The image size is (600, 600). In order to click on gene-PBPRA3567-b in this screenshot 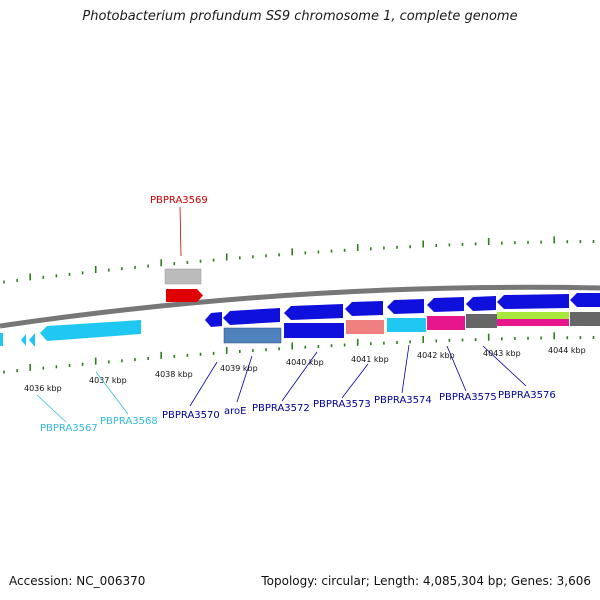, I will do `click(32, 340)`.